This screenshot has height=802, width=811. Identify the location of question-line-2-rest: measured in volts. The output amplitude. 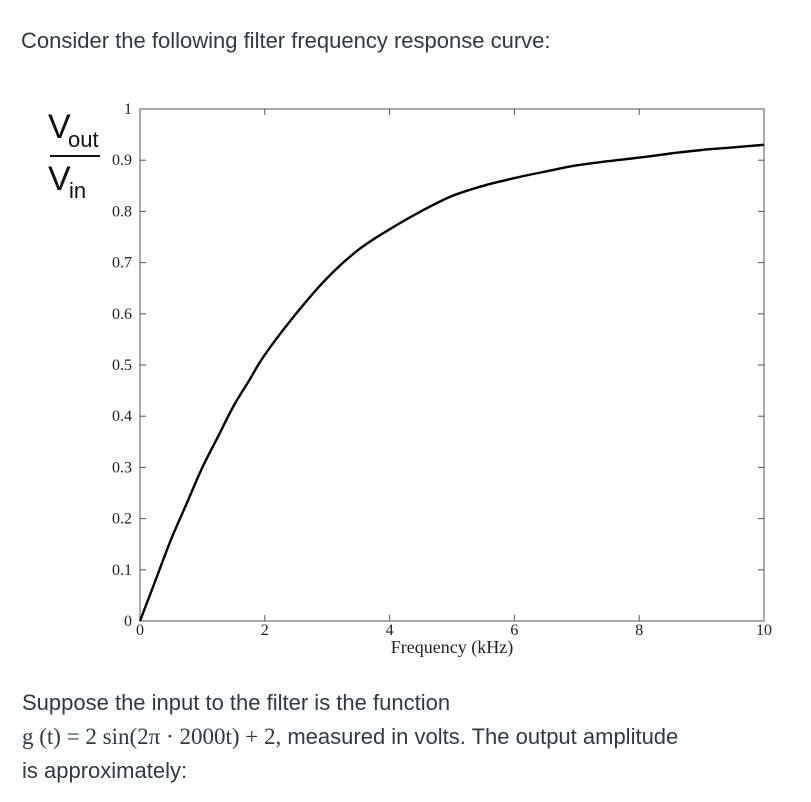
(480, 736).